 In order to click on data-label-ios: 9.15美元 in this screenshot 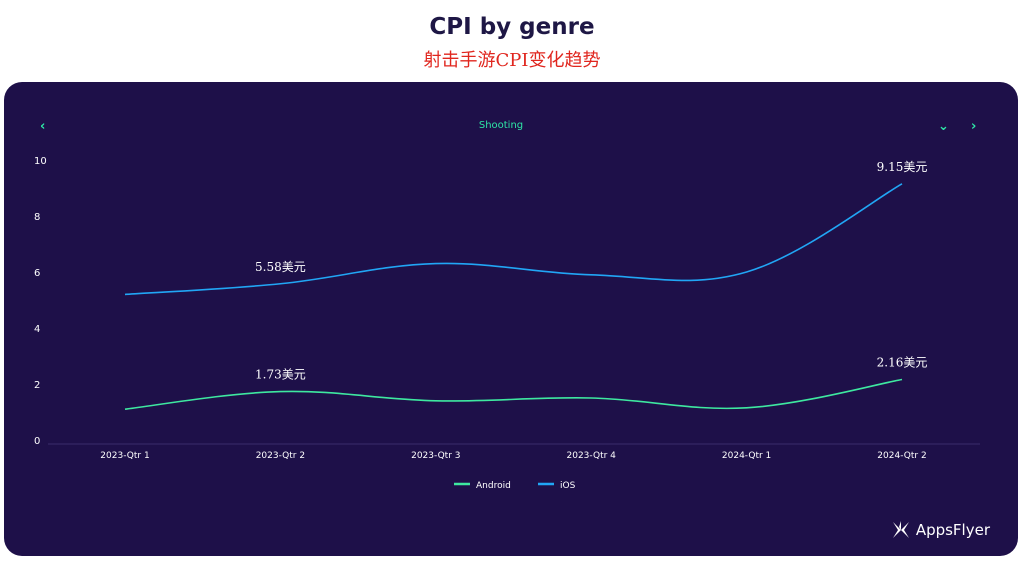, I will do `click(902, 167)`.